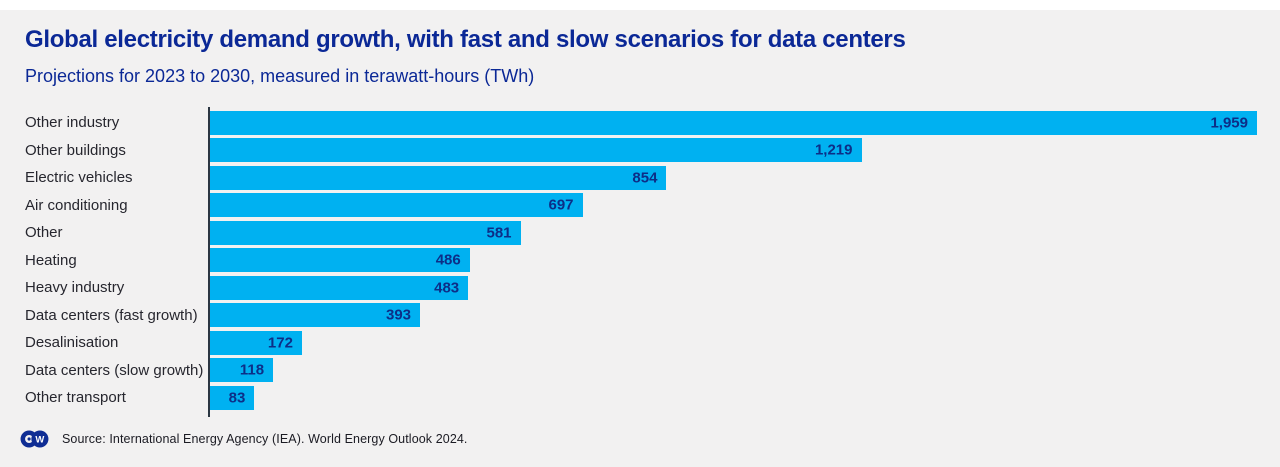 The height and width of the screenshot is (467, 1280). I want to click on bar: 1,219, so click(536, 150).